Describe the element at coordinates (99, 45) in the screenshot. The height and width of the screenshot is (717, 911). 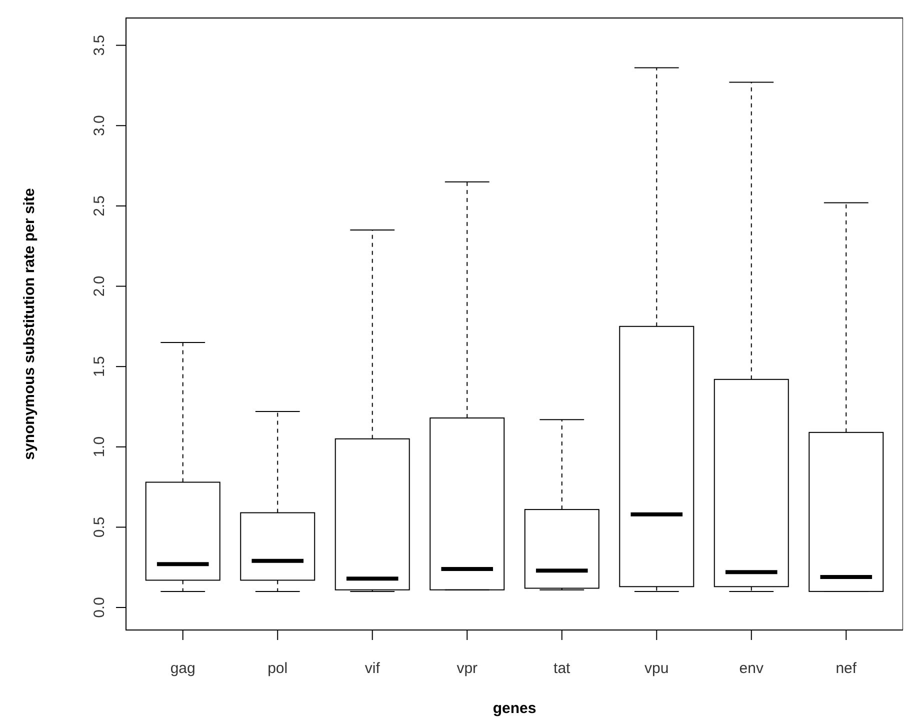
I see `y-tick-label: 3.5` at that location.